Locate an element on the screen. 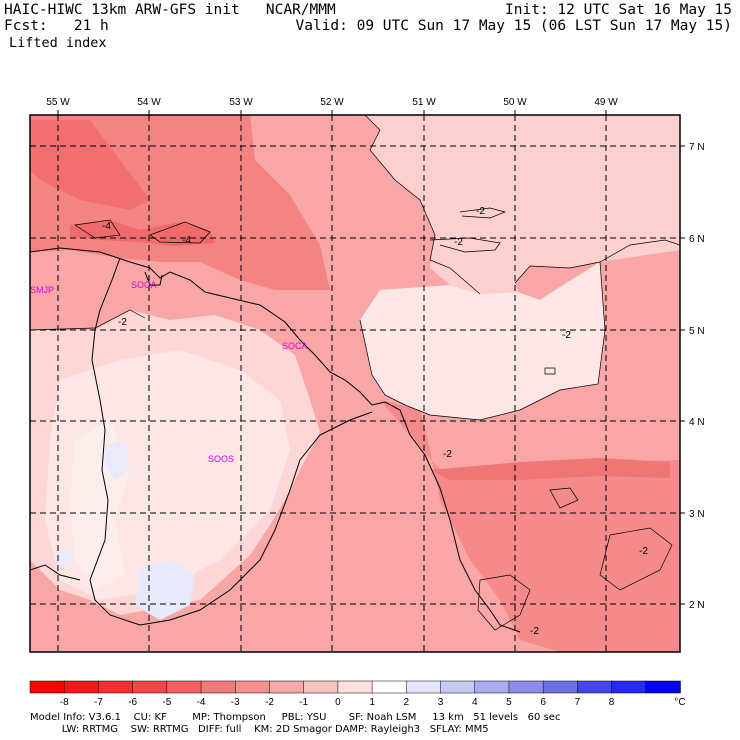  lat-label: 7 N is located at coordinates (697, 147).